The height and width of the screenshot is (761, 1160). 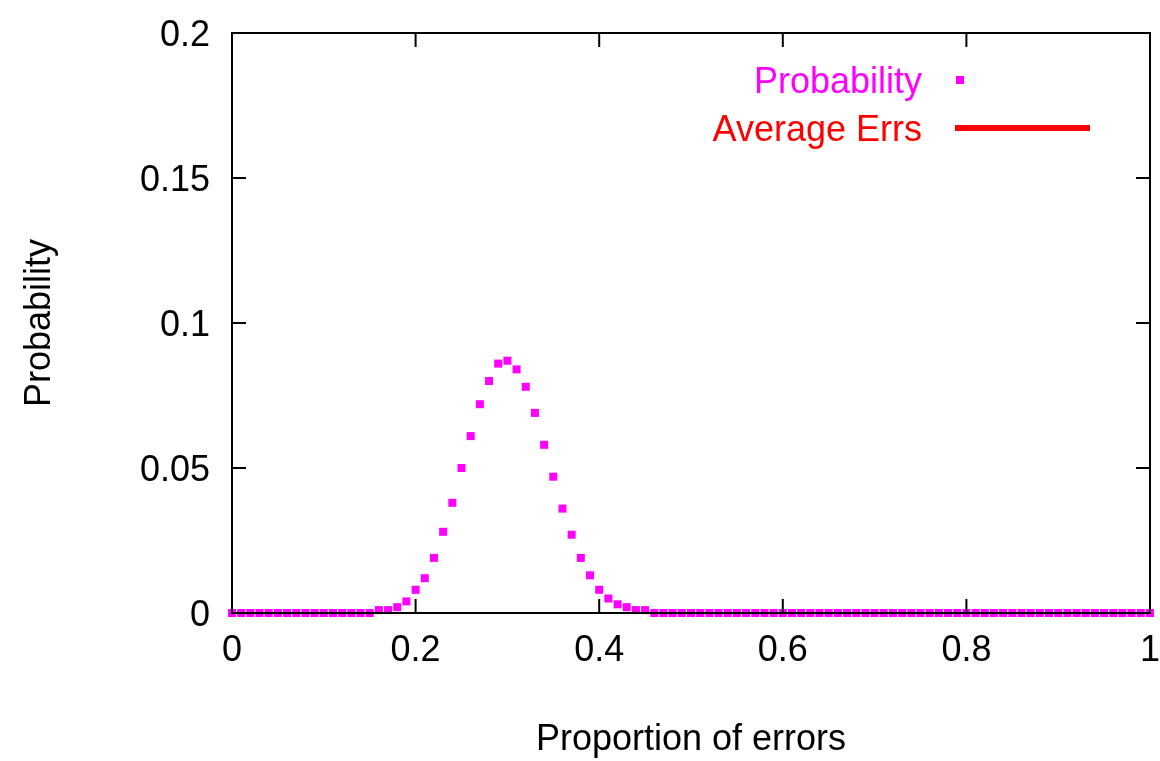 What do you see at coordinates (232, 648) in the screenshot?
I see `x-tick-label: 0` at bounding box center [232, 648].